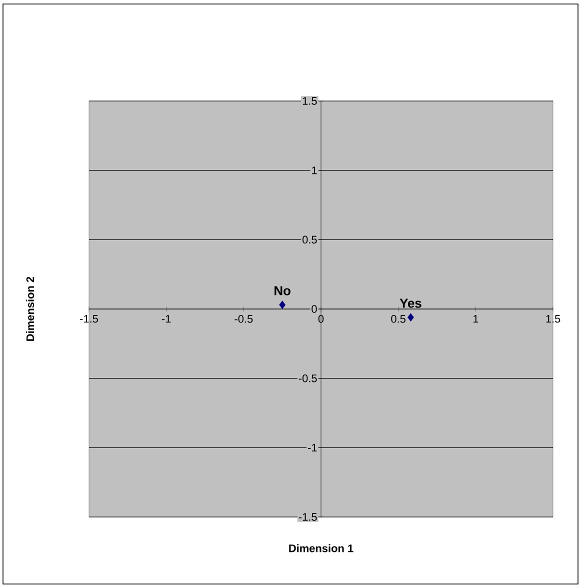  Describe the element at coordinates (553, 319) in the screenshot. I see `x-tick-label: 1.5` at that location.